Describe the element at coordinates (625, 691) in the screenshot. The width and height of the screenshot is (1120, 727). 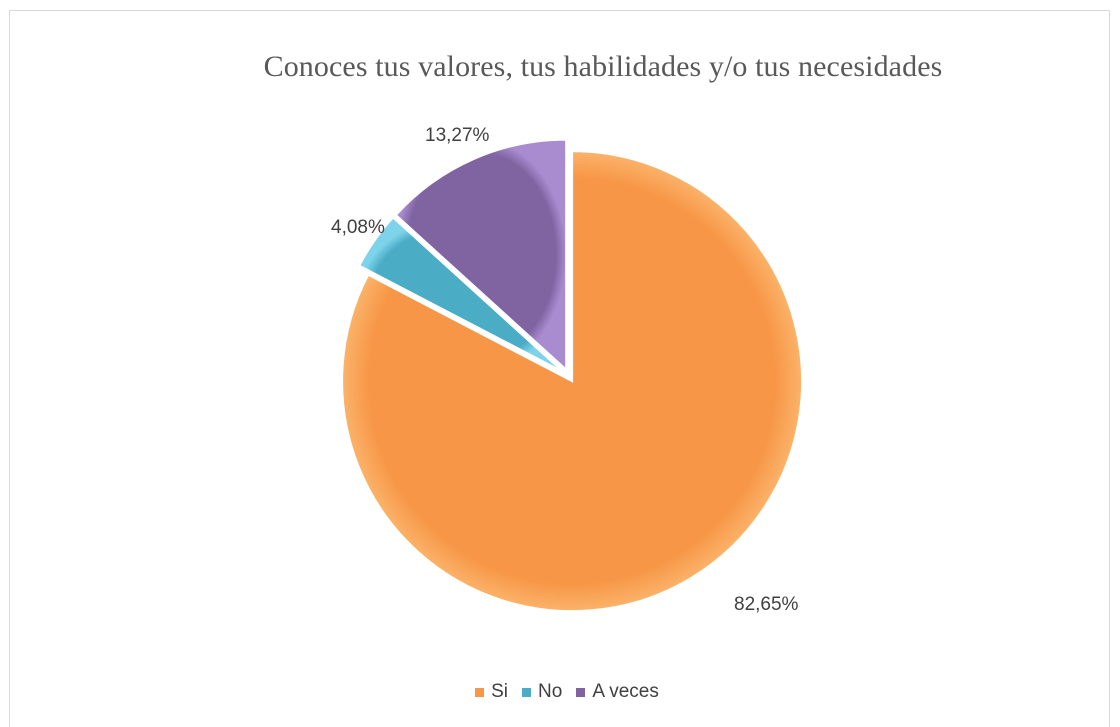
I see `legend-label-a-veces: A veces` at that location.